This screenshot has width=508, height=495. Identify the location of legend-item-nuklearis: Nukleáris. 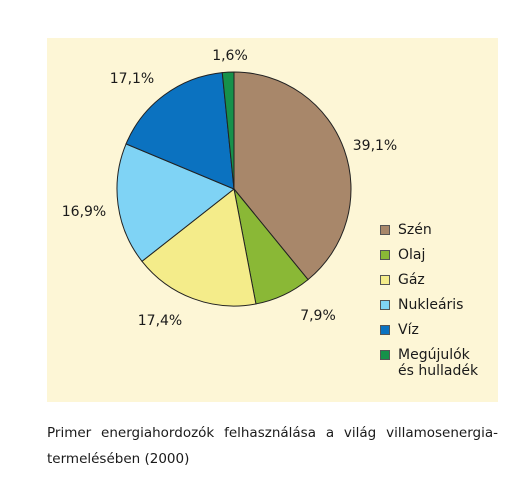
(440, 309).